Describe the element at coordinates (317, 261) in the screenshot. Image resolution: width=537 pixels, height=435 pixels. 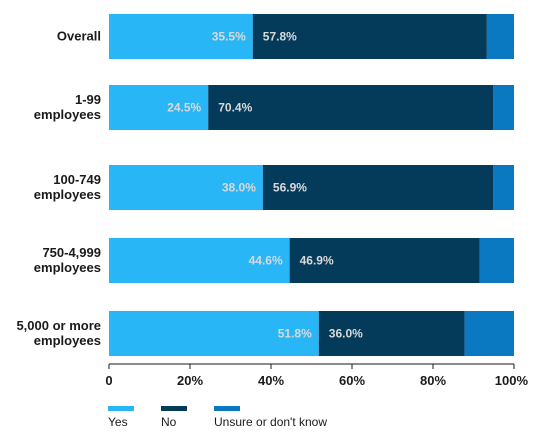
I see `data-label: 46.9%` at that location.